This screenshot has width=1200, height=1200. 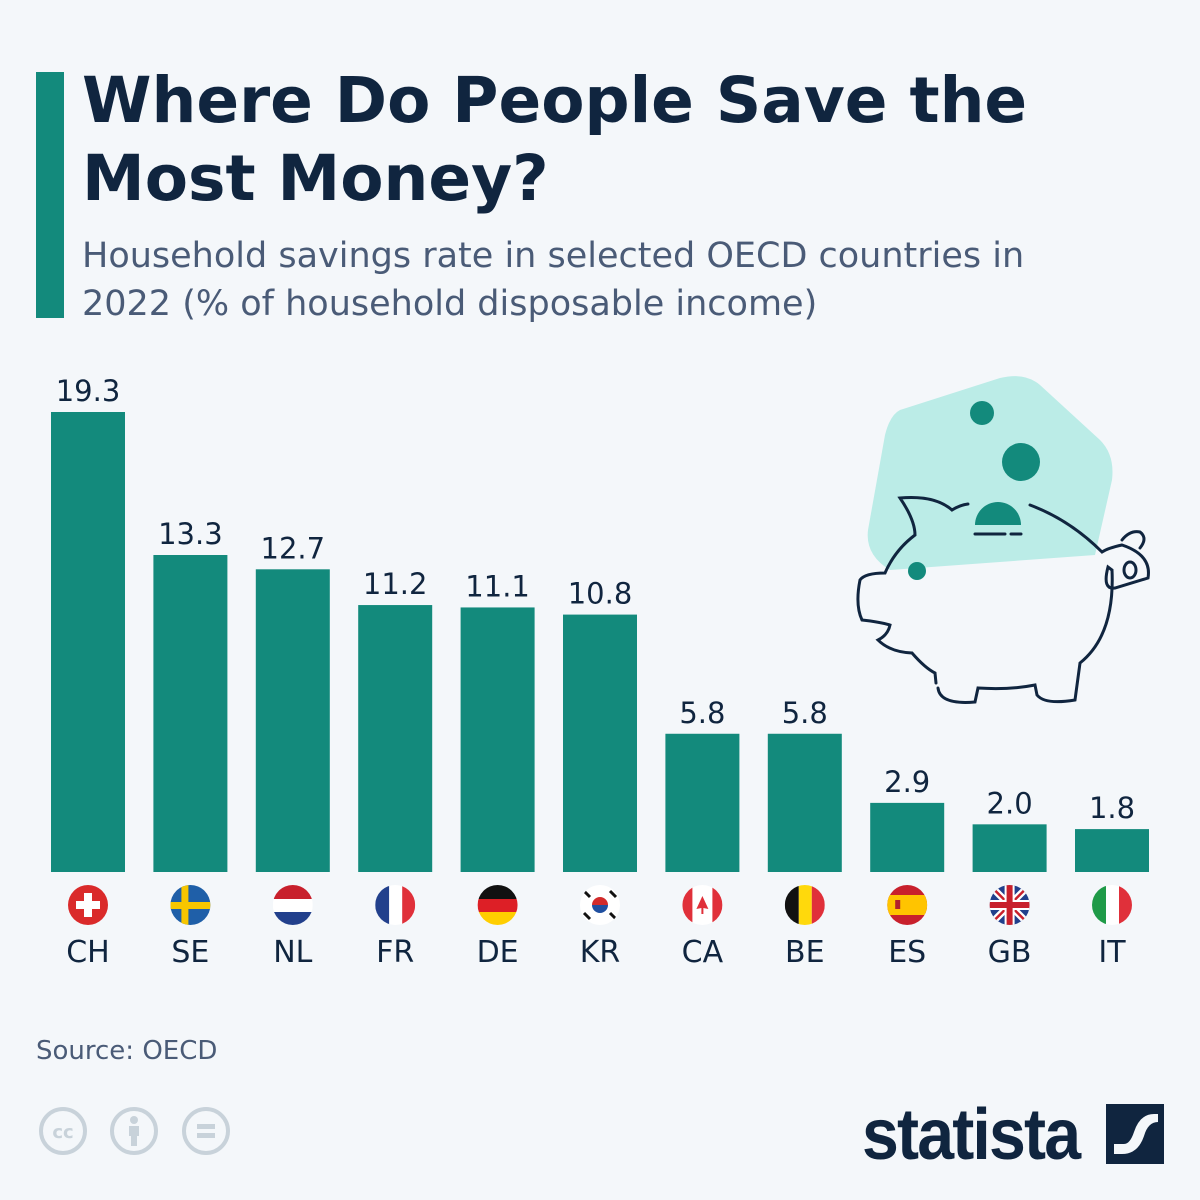 I want to click on bar-group-fr: 11.2 FR, so click(x=395, y=768).